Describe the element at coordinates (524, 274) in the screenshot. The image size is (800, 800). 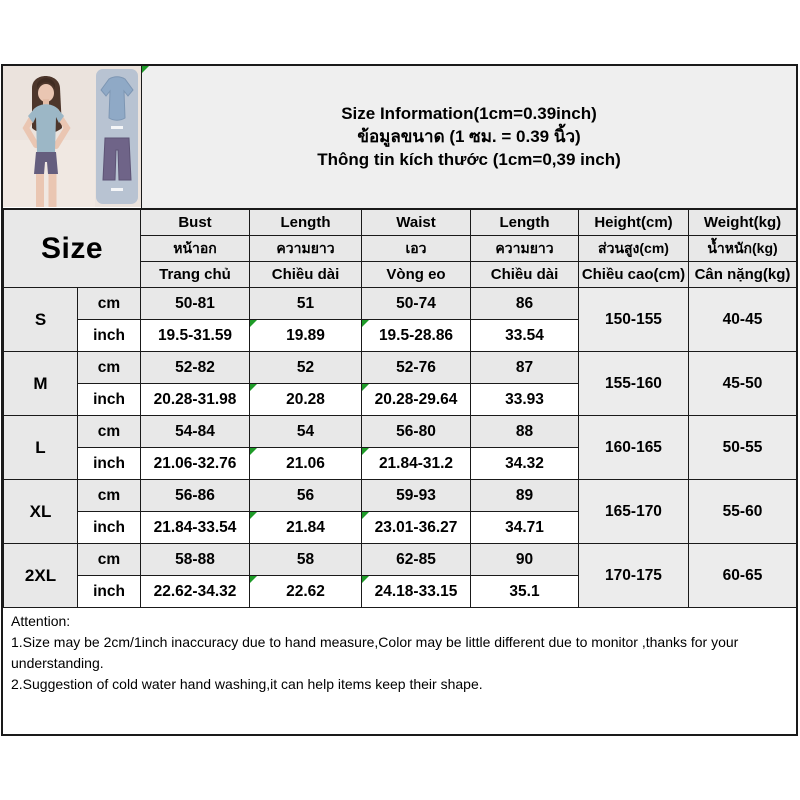
I see `header-length2-vi: Chiều dài` at that location.